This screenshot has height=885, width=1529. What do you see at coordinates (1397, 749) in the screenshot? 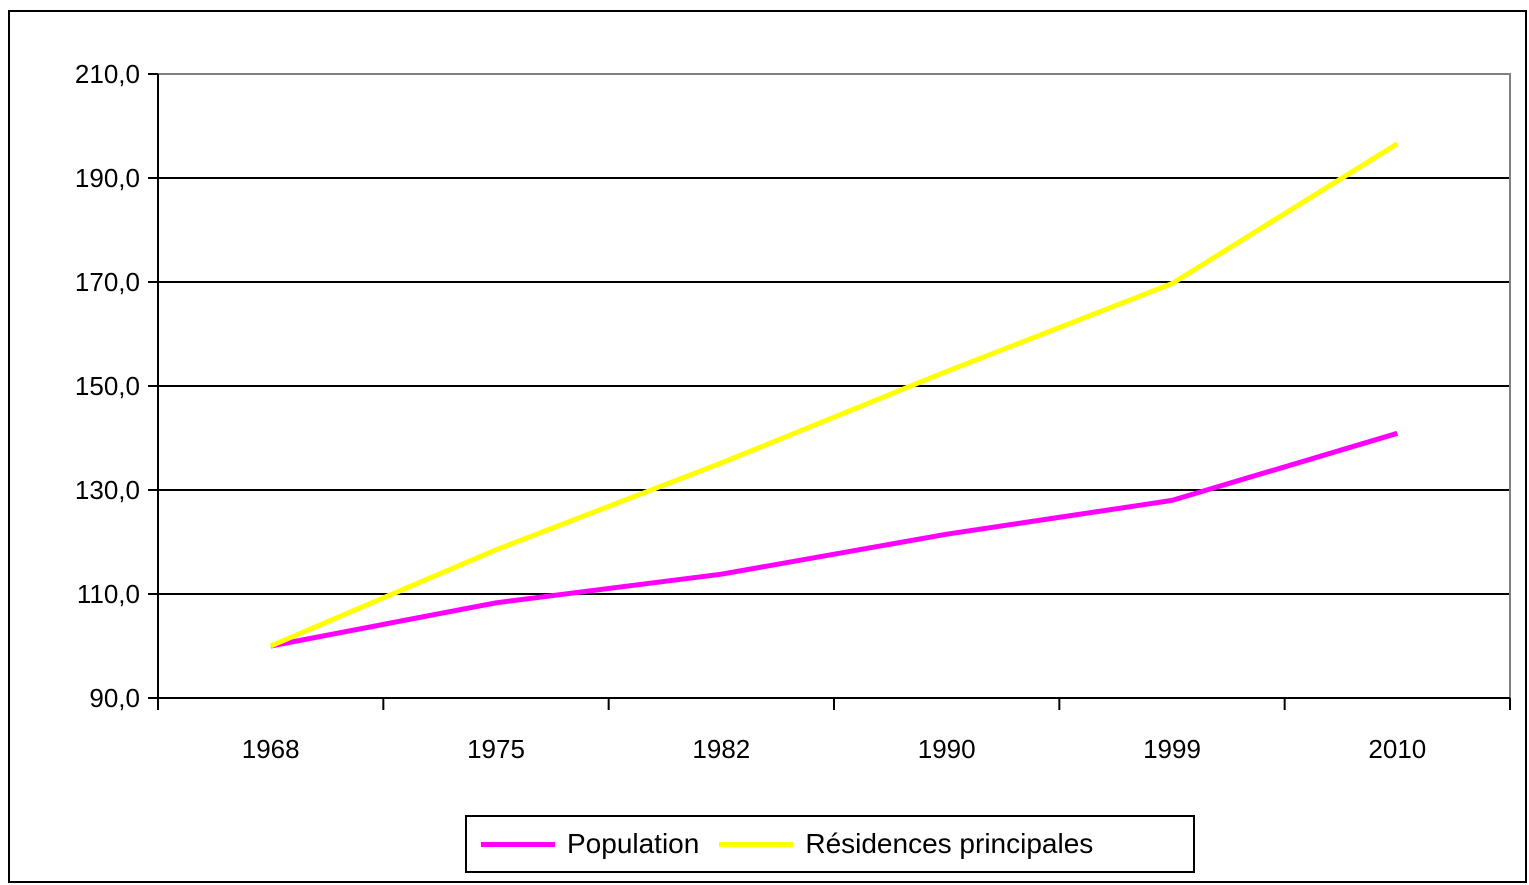
I see `x-tick-label: 2010` at bounding box center [1397, 749].